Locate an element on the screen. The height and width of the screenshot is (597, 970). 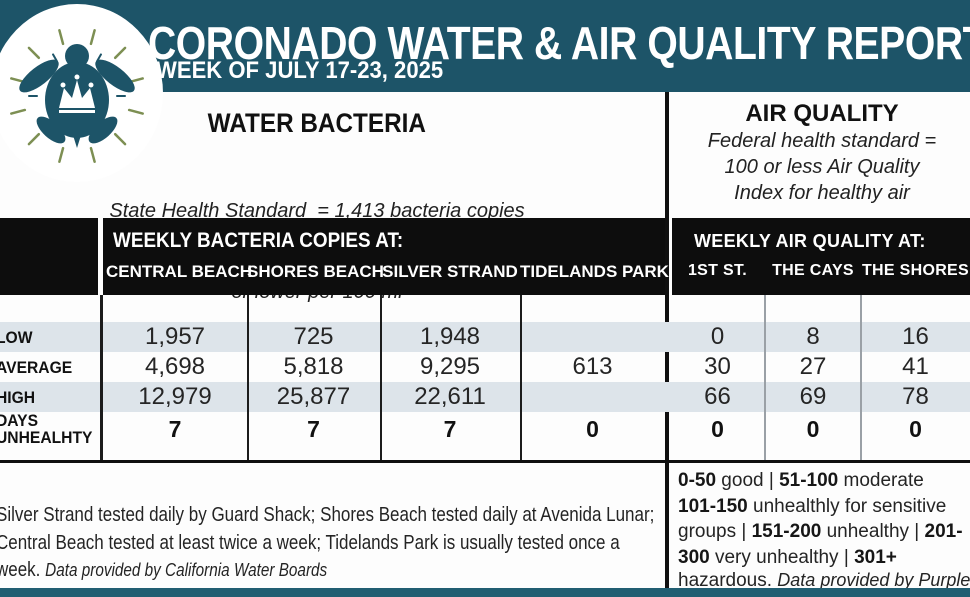
aqi-label-hazardous: hazardous. is located at coordinates (728, 580).